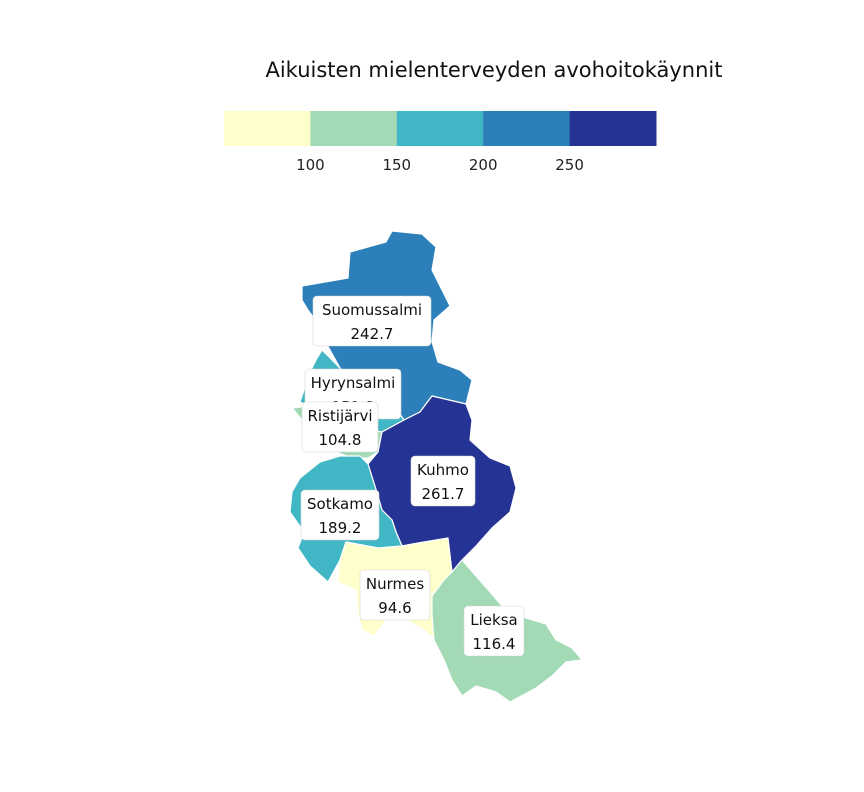 This screenshot has width=864, height=792. Describe the element at coordinates (394, 608) in the screenshot. I see `region-value-label: 94.6` at that location.